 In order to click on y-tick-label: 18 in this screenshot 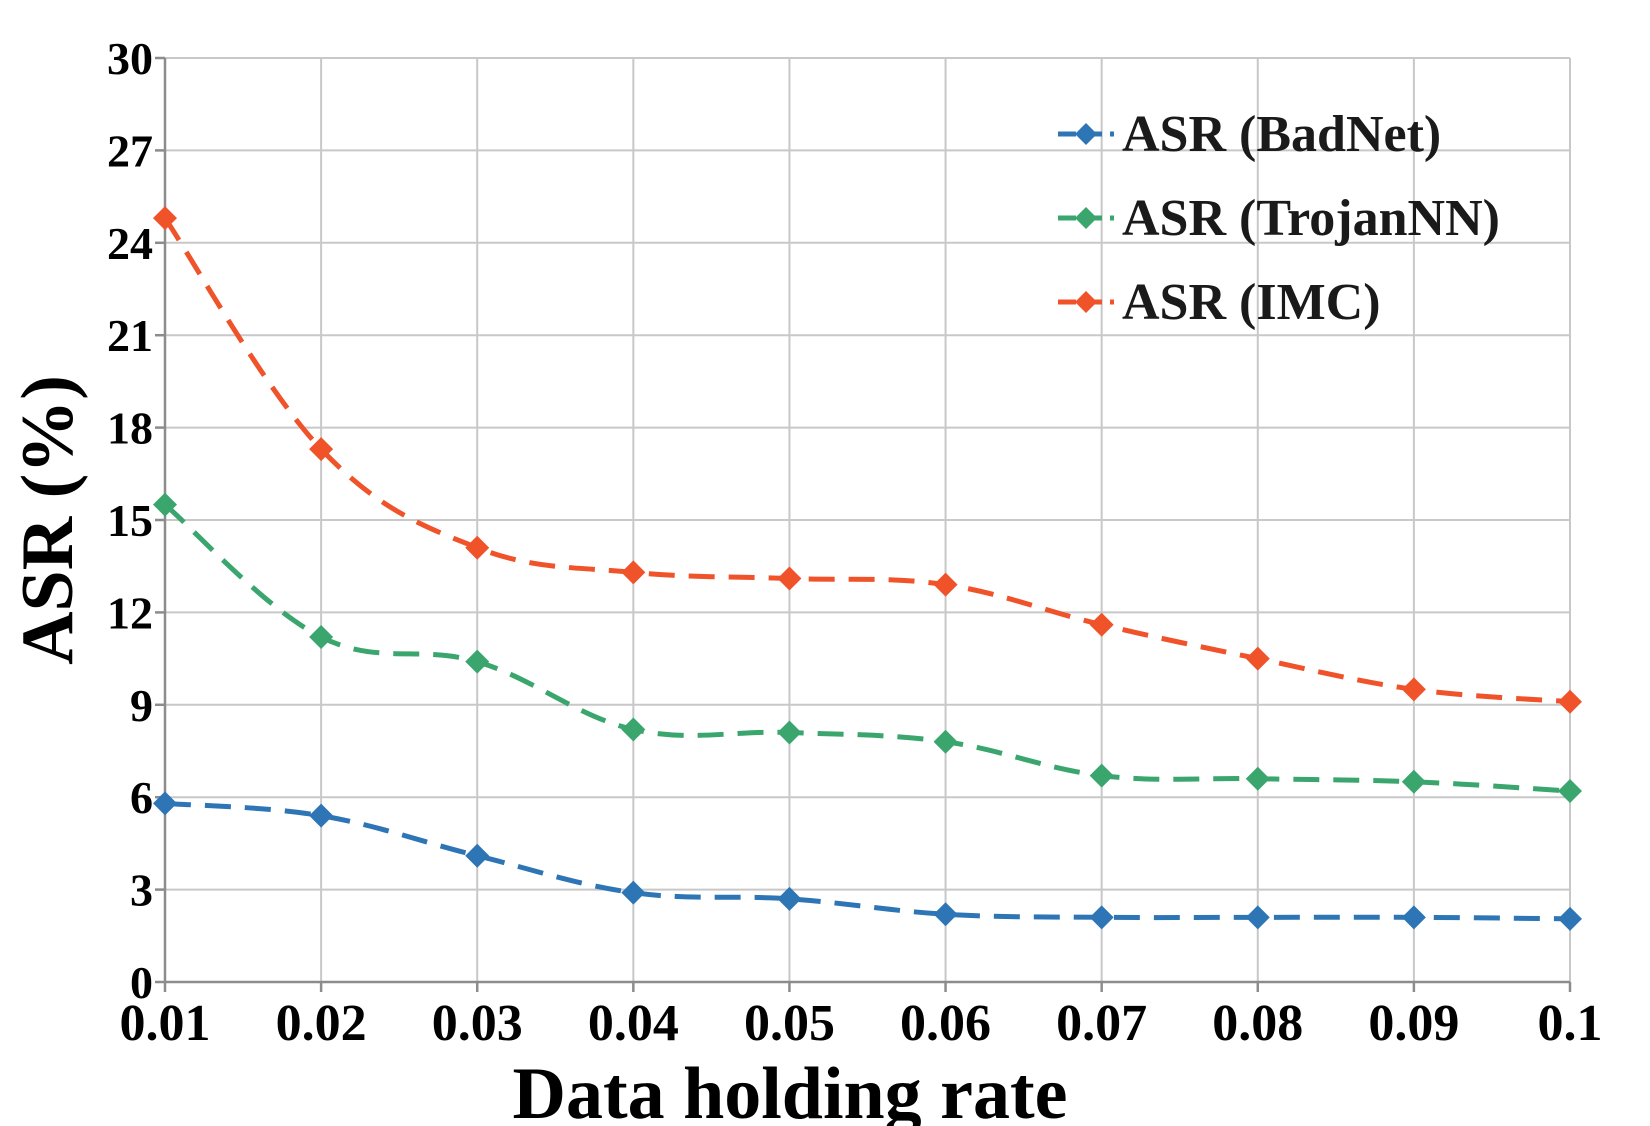, I will do `click(130, 428)`.